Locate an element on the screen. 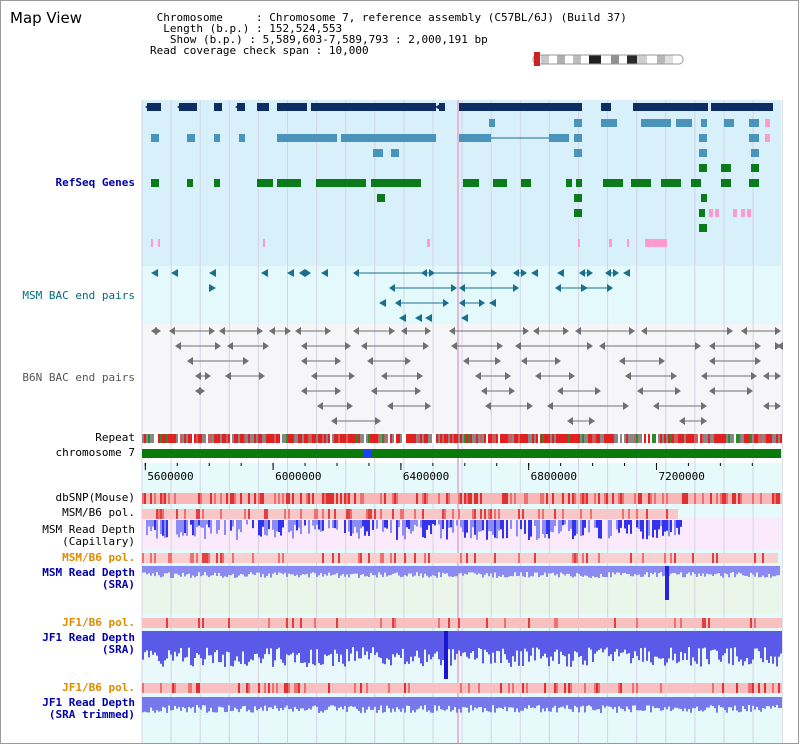 Image resolution: width=800 pixels, height=745 pixels. track-label-jf1-pol-2: JF1/B6 pol. is located at coordinates (98, 687).